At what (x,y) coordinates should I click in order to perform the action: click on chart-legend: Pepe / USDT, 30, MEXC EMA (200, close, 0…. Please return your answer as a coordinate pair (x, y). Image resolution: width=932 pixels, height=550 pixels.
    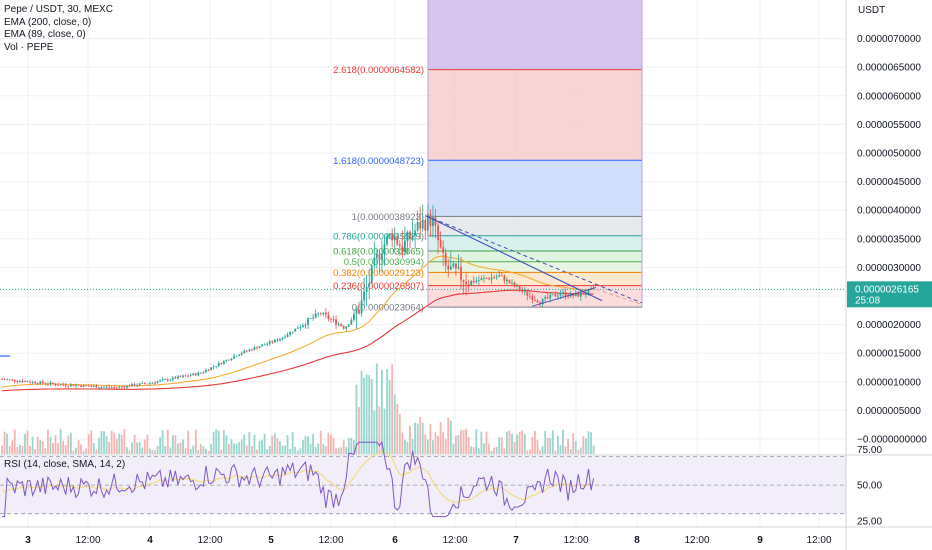
    Looking at the image, I should click on (58, 29).